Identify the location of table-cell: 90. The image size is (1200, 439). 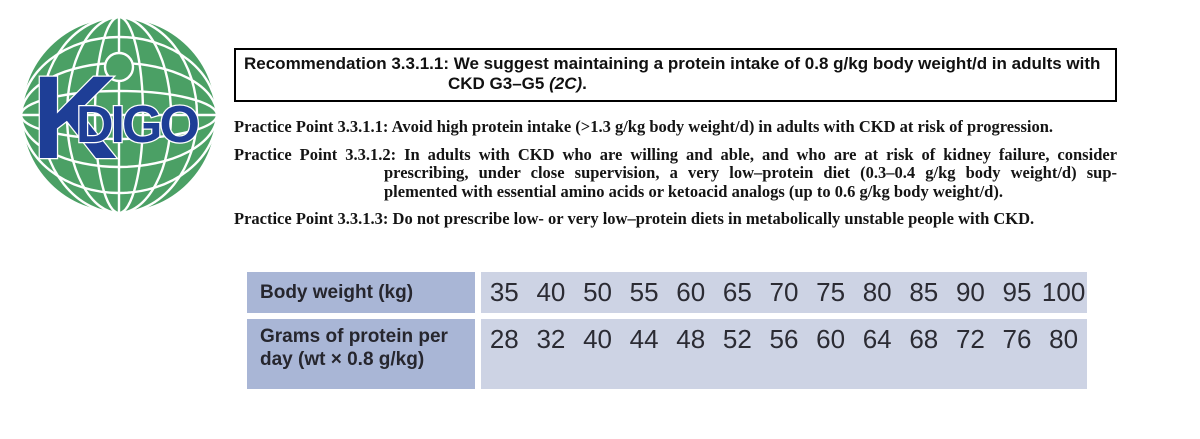
(970, 292).